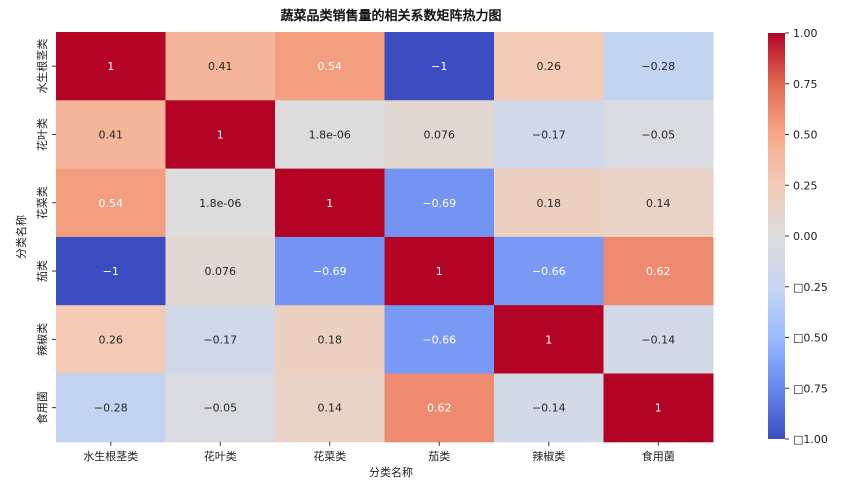 The width and height of the screenshot is (865, 492). I want to click on y-axis-label: 分类名称, so click(21, 237).